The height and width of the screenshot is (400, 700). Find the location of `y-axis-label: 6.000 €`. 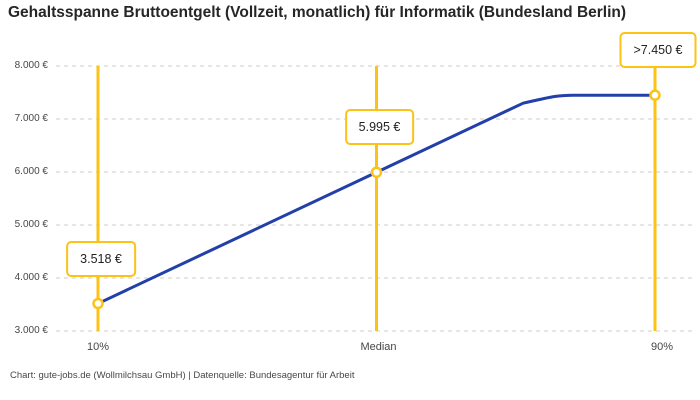

y-axis-label: 6.000 € is located at coordinates (31, 171).